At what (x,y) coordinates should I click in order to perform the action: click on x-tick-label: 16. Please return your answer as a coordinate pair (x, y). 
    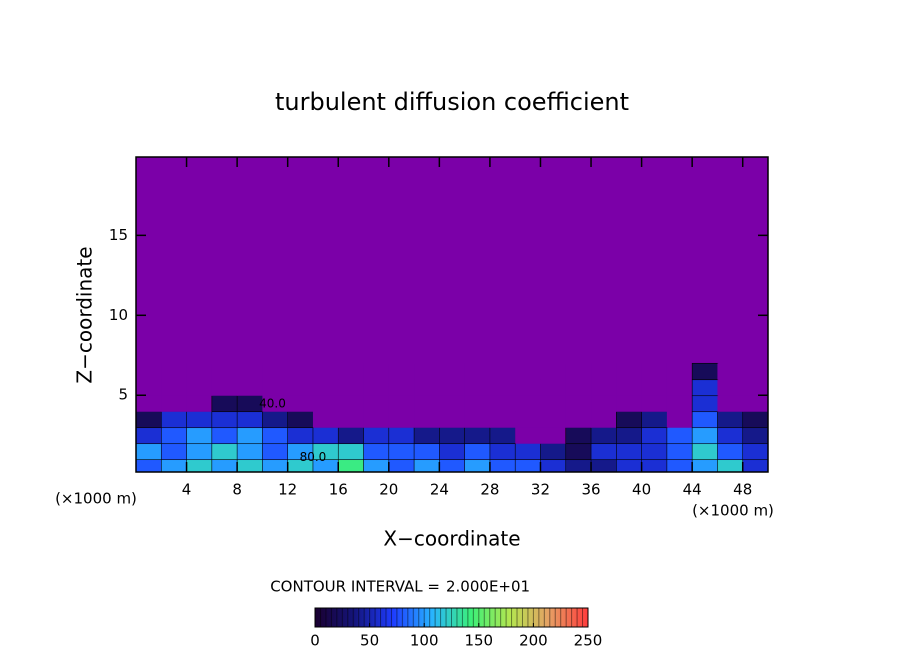
    Looking at the image, I should click on (338, 490).